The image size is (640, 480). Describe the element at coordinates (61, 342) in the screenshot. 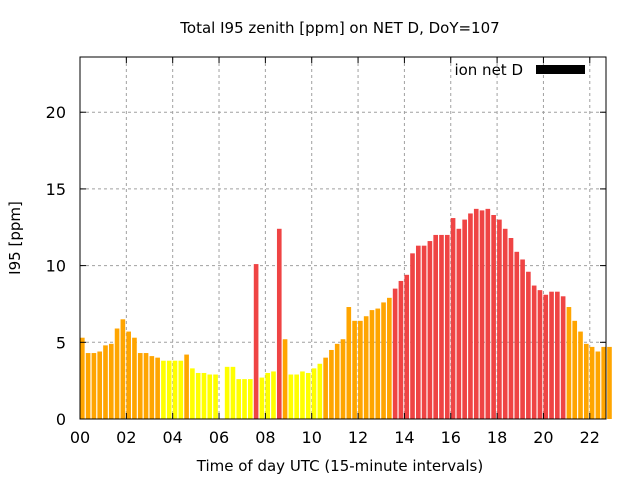

I see `y-tick-label: 5` at that location.